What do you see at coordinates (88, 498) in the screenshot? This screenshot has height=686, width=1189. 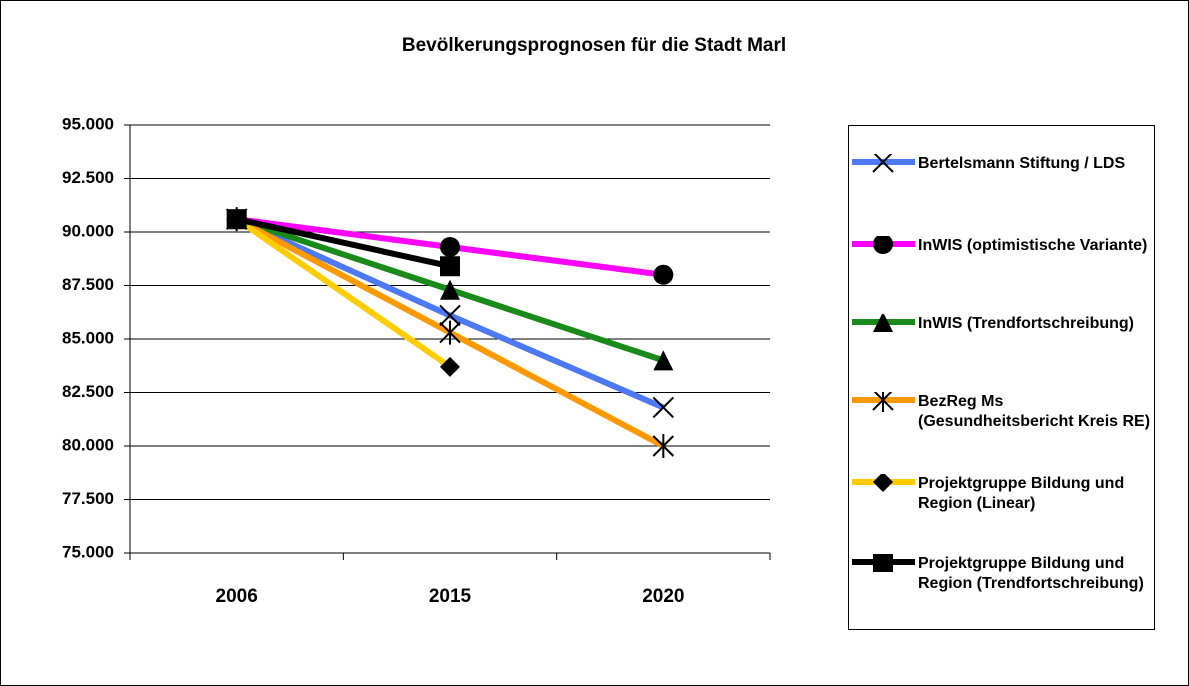 I see `y-tick-label: 77.500` at bounding box center [88, 498].